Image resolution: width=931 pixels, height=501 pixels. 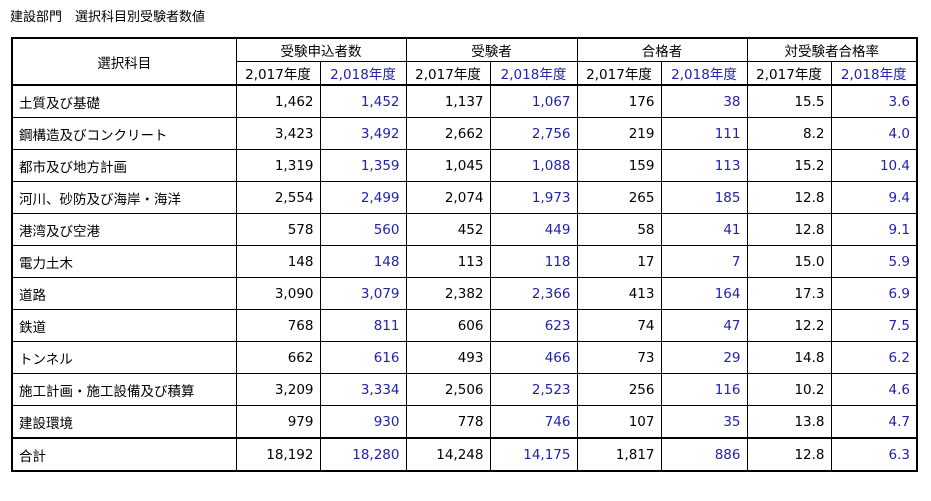 I want to click on value-cell: 74, so click(x=619, y=325).